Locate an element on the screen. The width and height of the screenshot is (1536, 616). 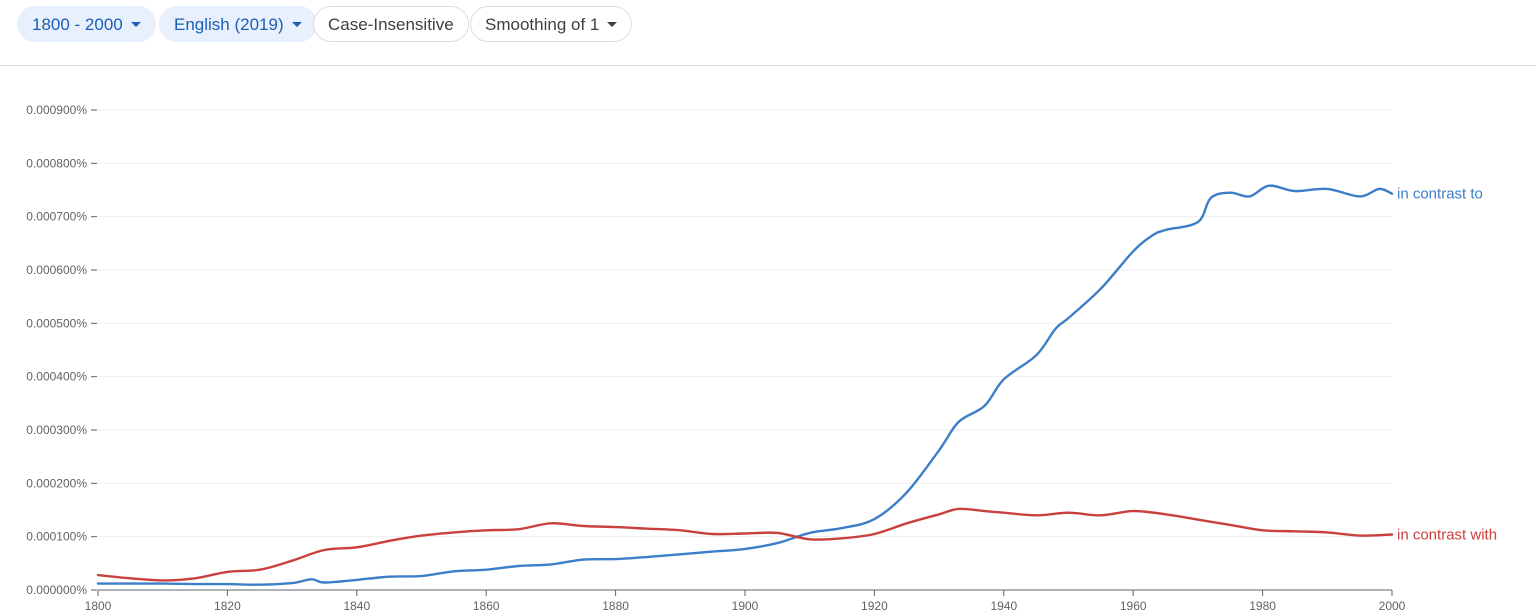
series-label-in-contrast-to: in contrast to is located at coordinates (1440, 194).